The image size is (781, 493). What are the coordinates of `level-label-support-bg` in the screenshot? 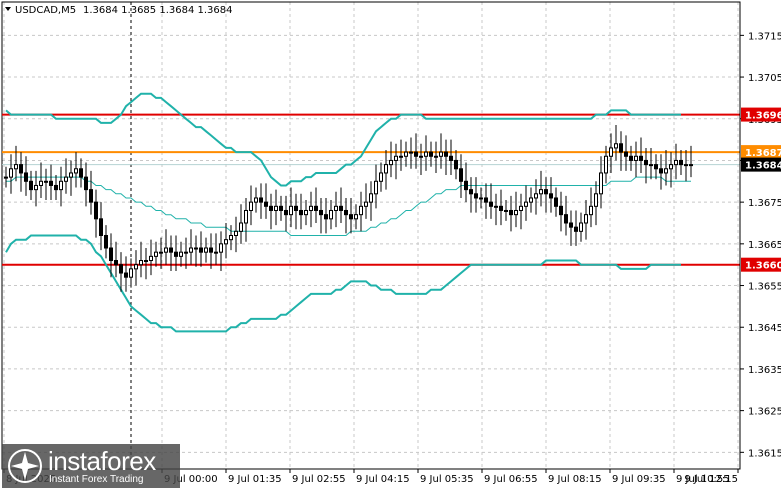 It's located at (761, 264).